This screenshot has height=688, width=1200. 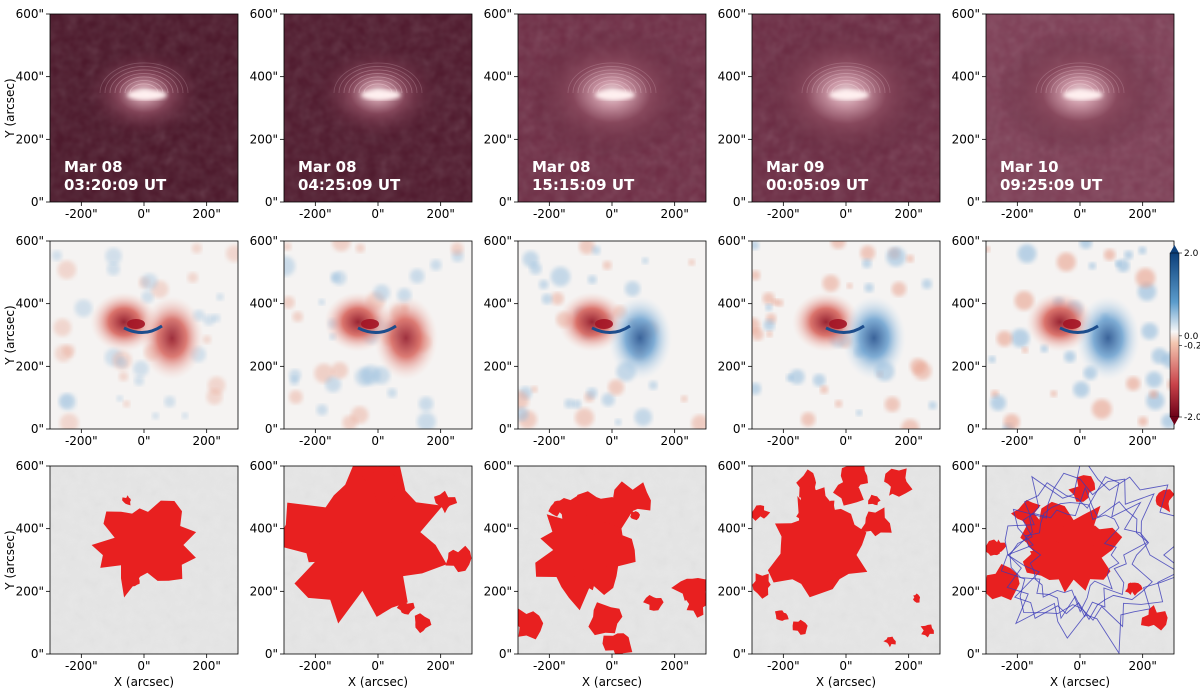 I want to click on panel-r2-c5, so click(x=1080, y=335).